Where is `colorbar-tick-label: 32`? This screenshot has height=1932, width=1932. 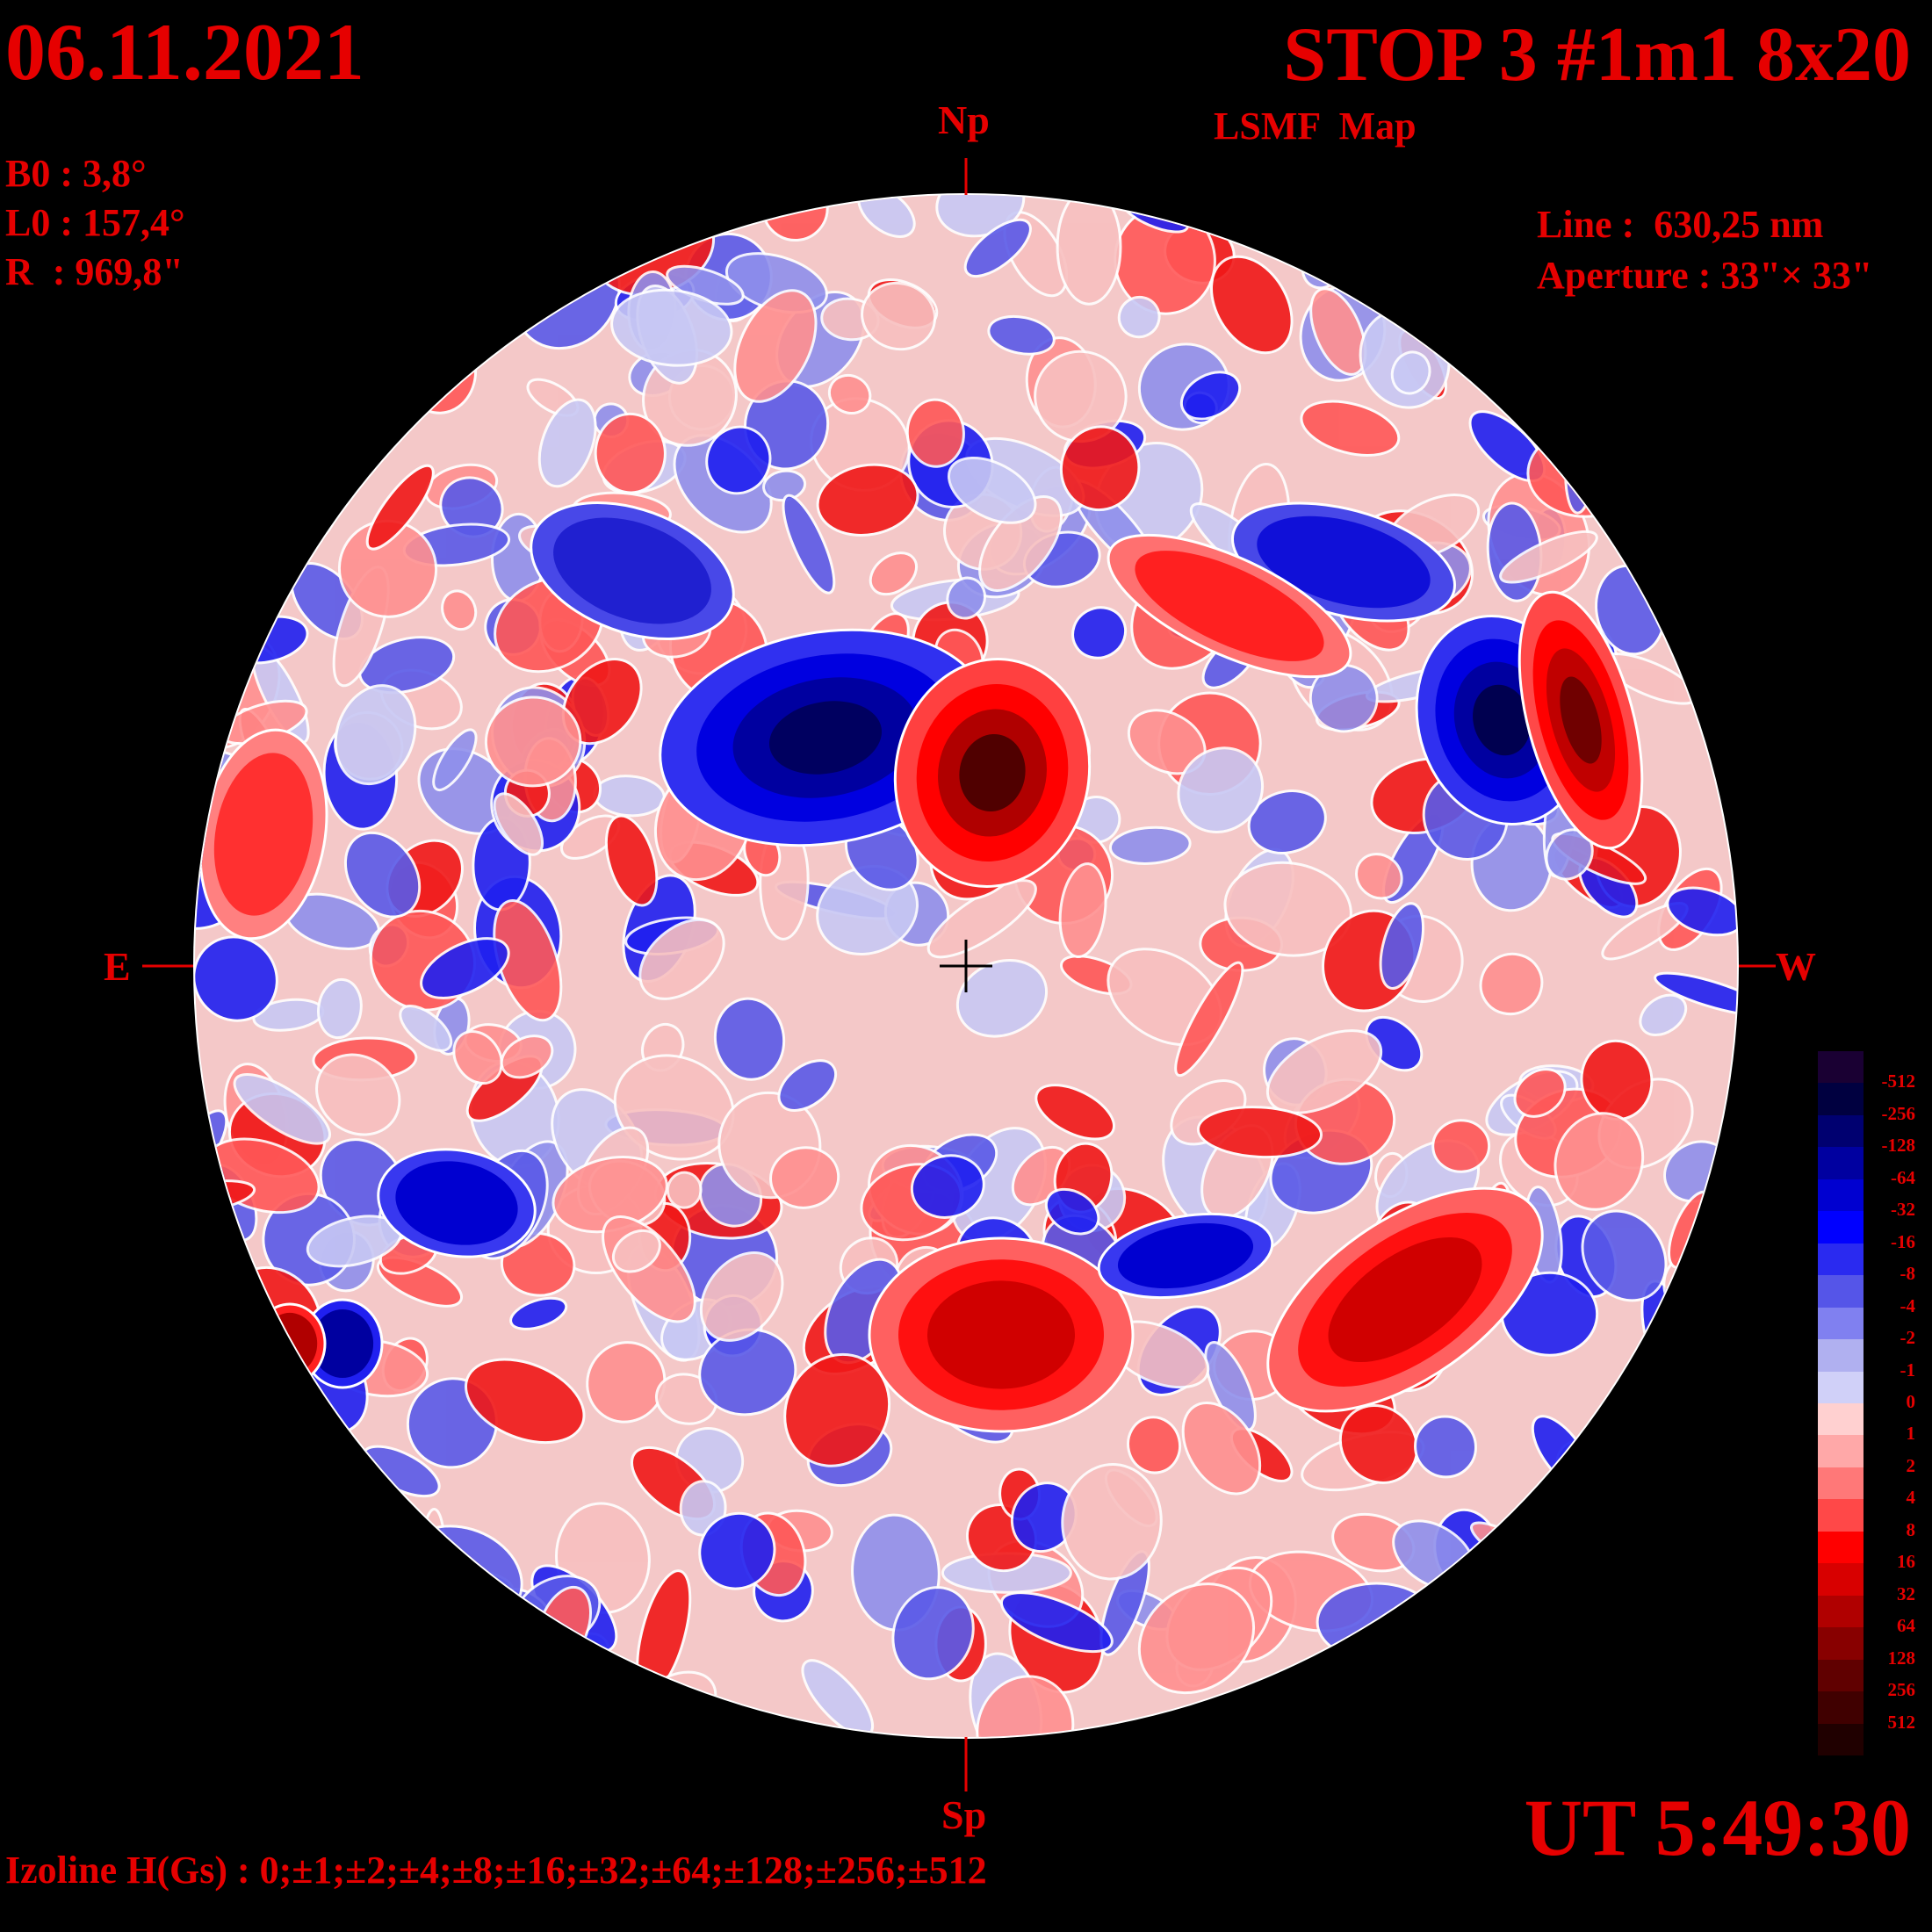
colorbar-tick-label: 32 is located at coordinates (1906, 1593).